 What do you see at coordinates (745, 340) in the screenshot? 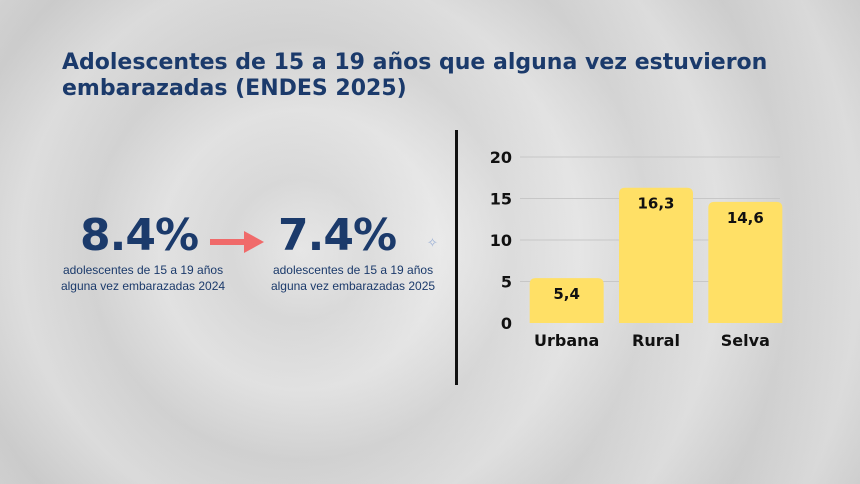
I see `x-tick-label: Selva` at bounding box center [745, 340].